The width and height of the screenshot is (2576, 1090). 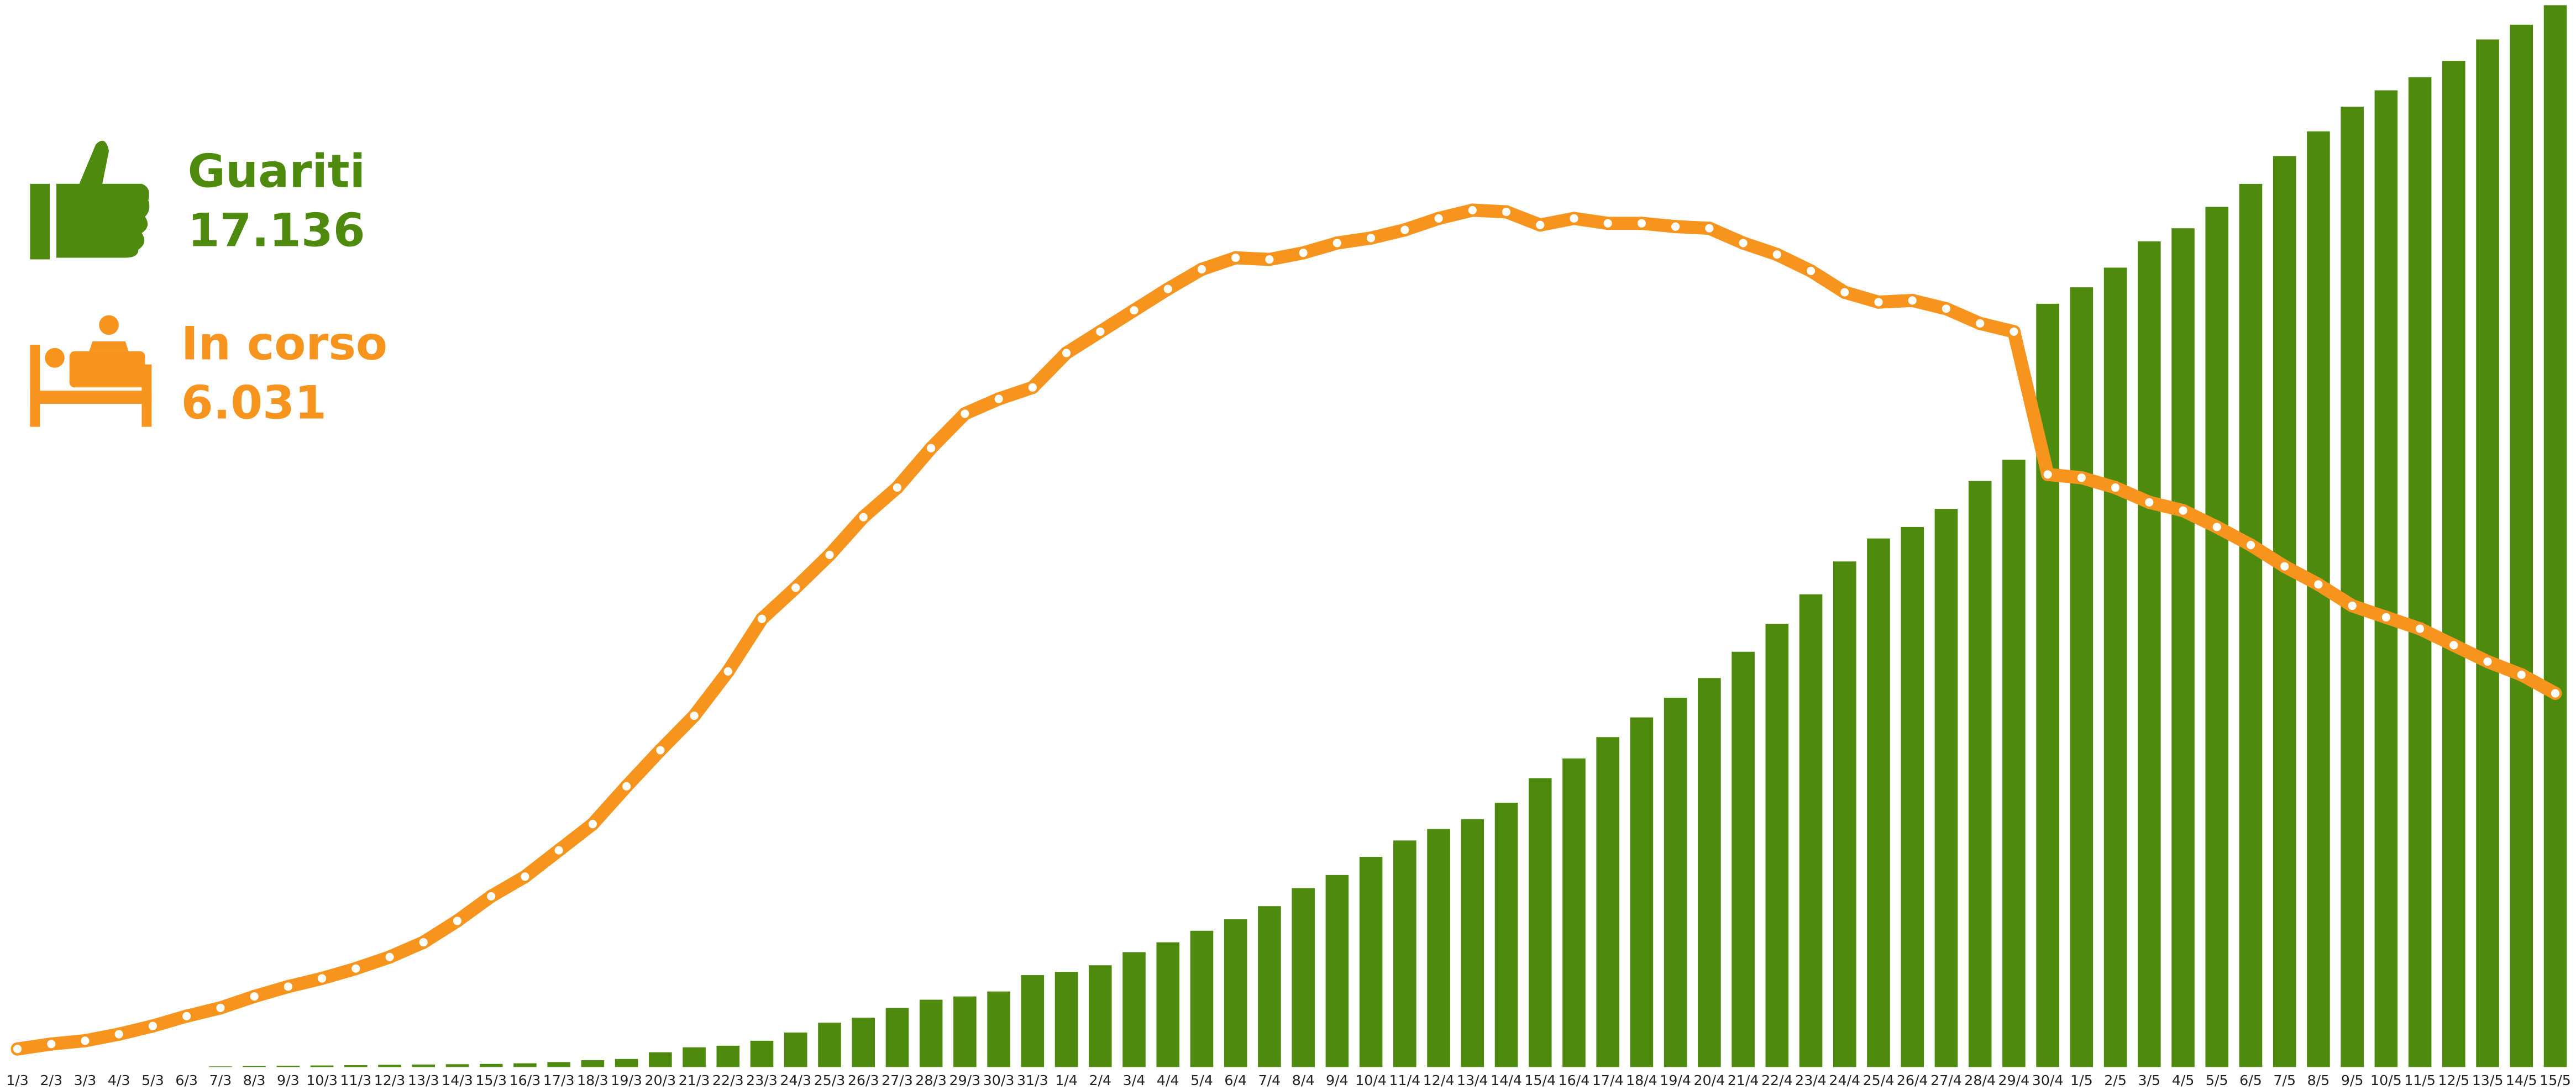 I want to click on x-tick-label: 18/4, so click(x=1641, y=1080).